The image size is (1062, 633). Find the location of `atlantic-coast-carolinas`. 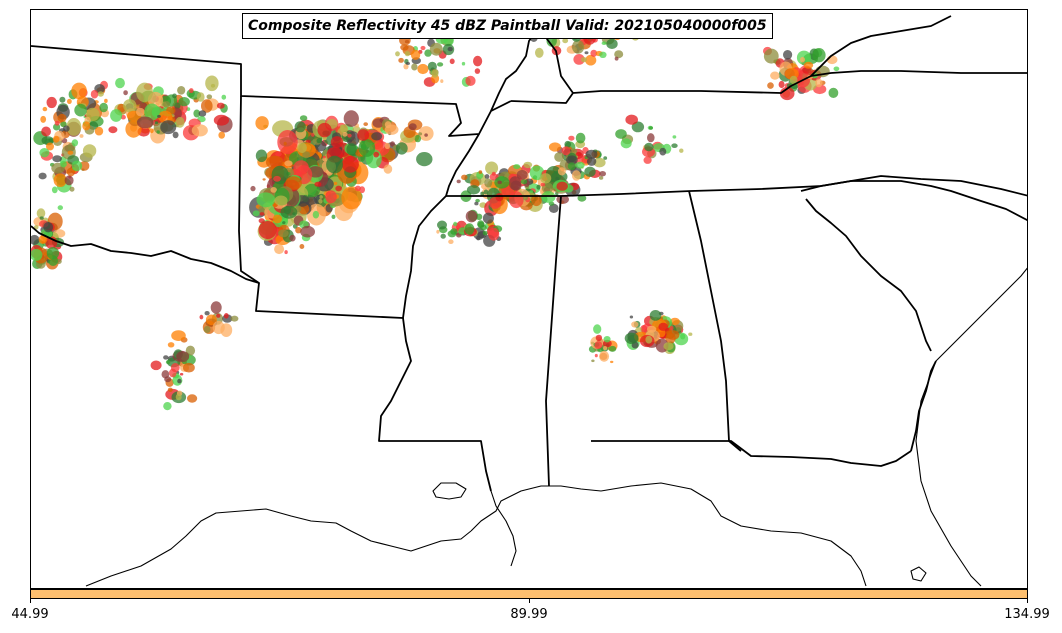

atlantic-coast-carolinas is located at coordinates (981, 314).